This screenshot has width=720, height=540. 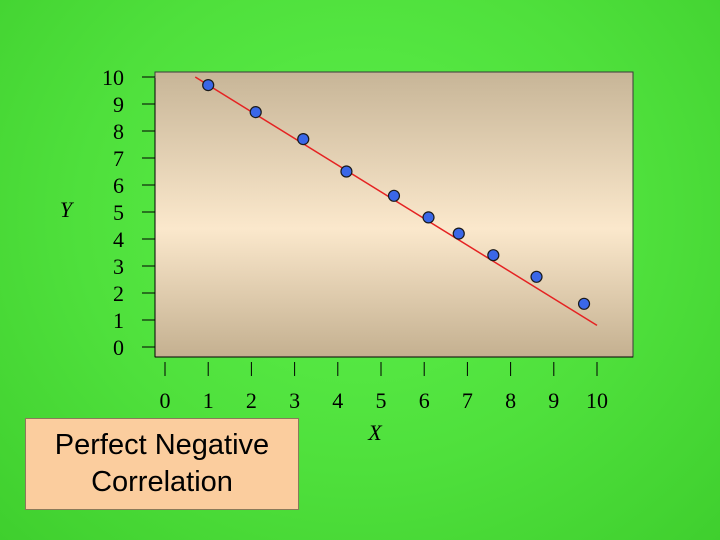 I want to click on x-tick-label: 7, so click(x=467, y=400).